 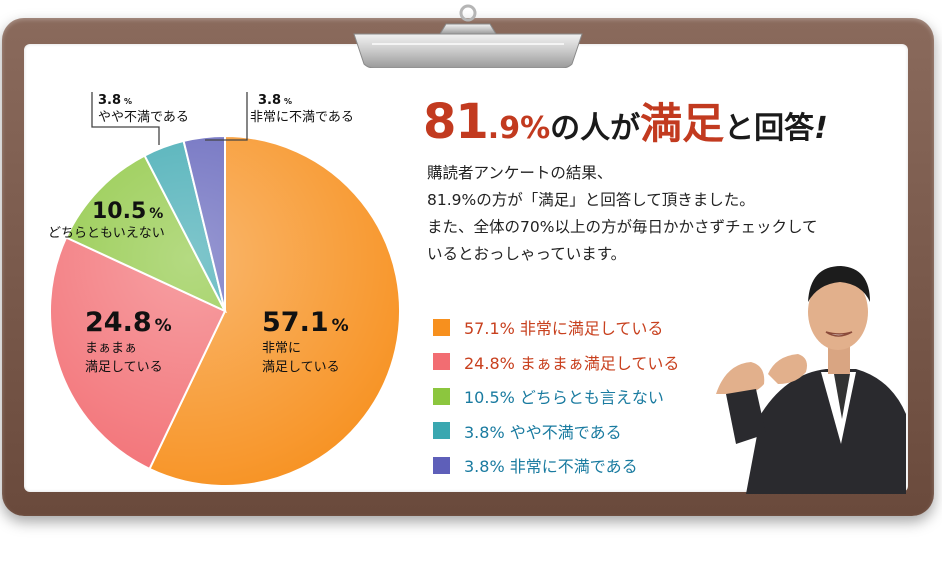 What do you see at coordinates (520, 173) in the screenshot?
I see `description-line: 購読者アンケートの結果、` at bounding box center [520, 173].